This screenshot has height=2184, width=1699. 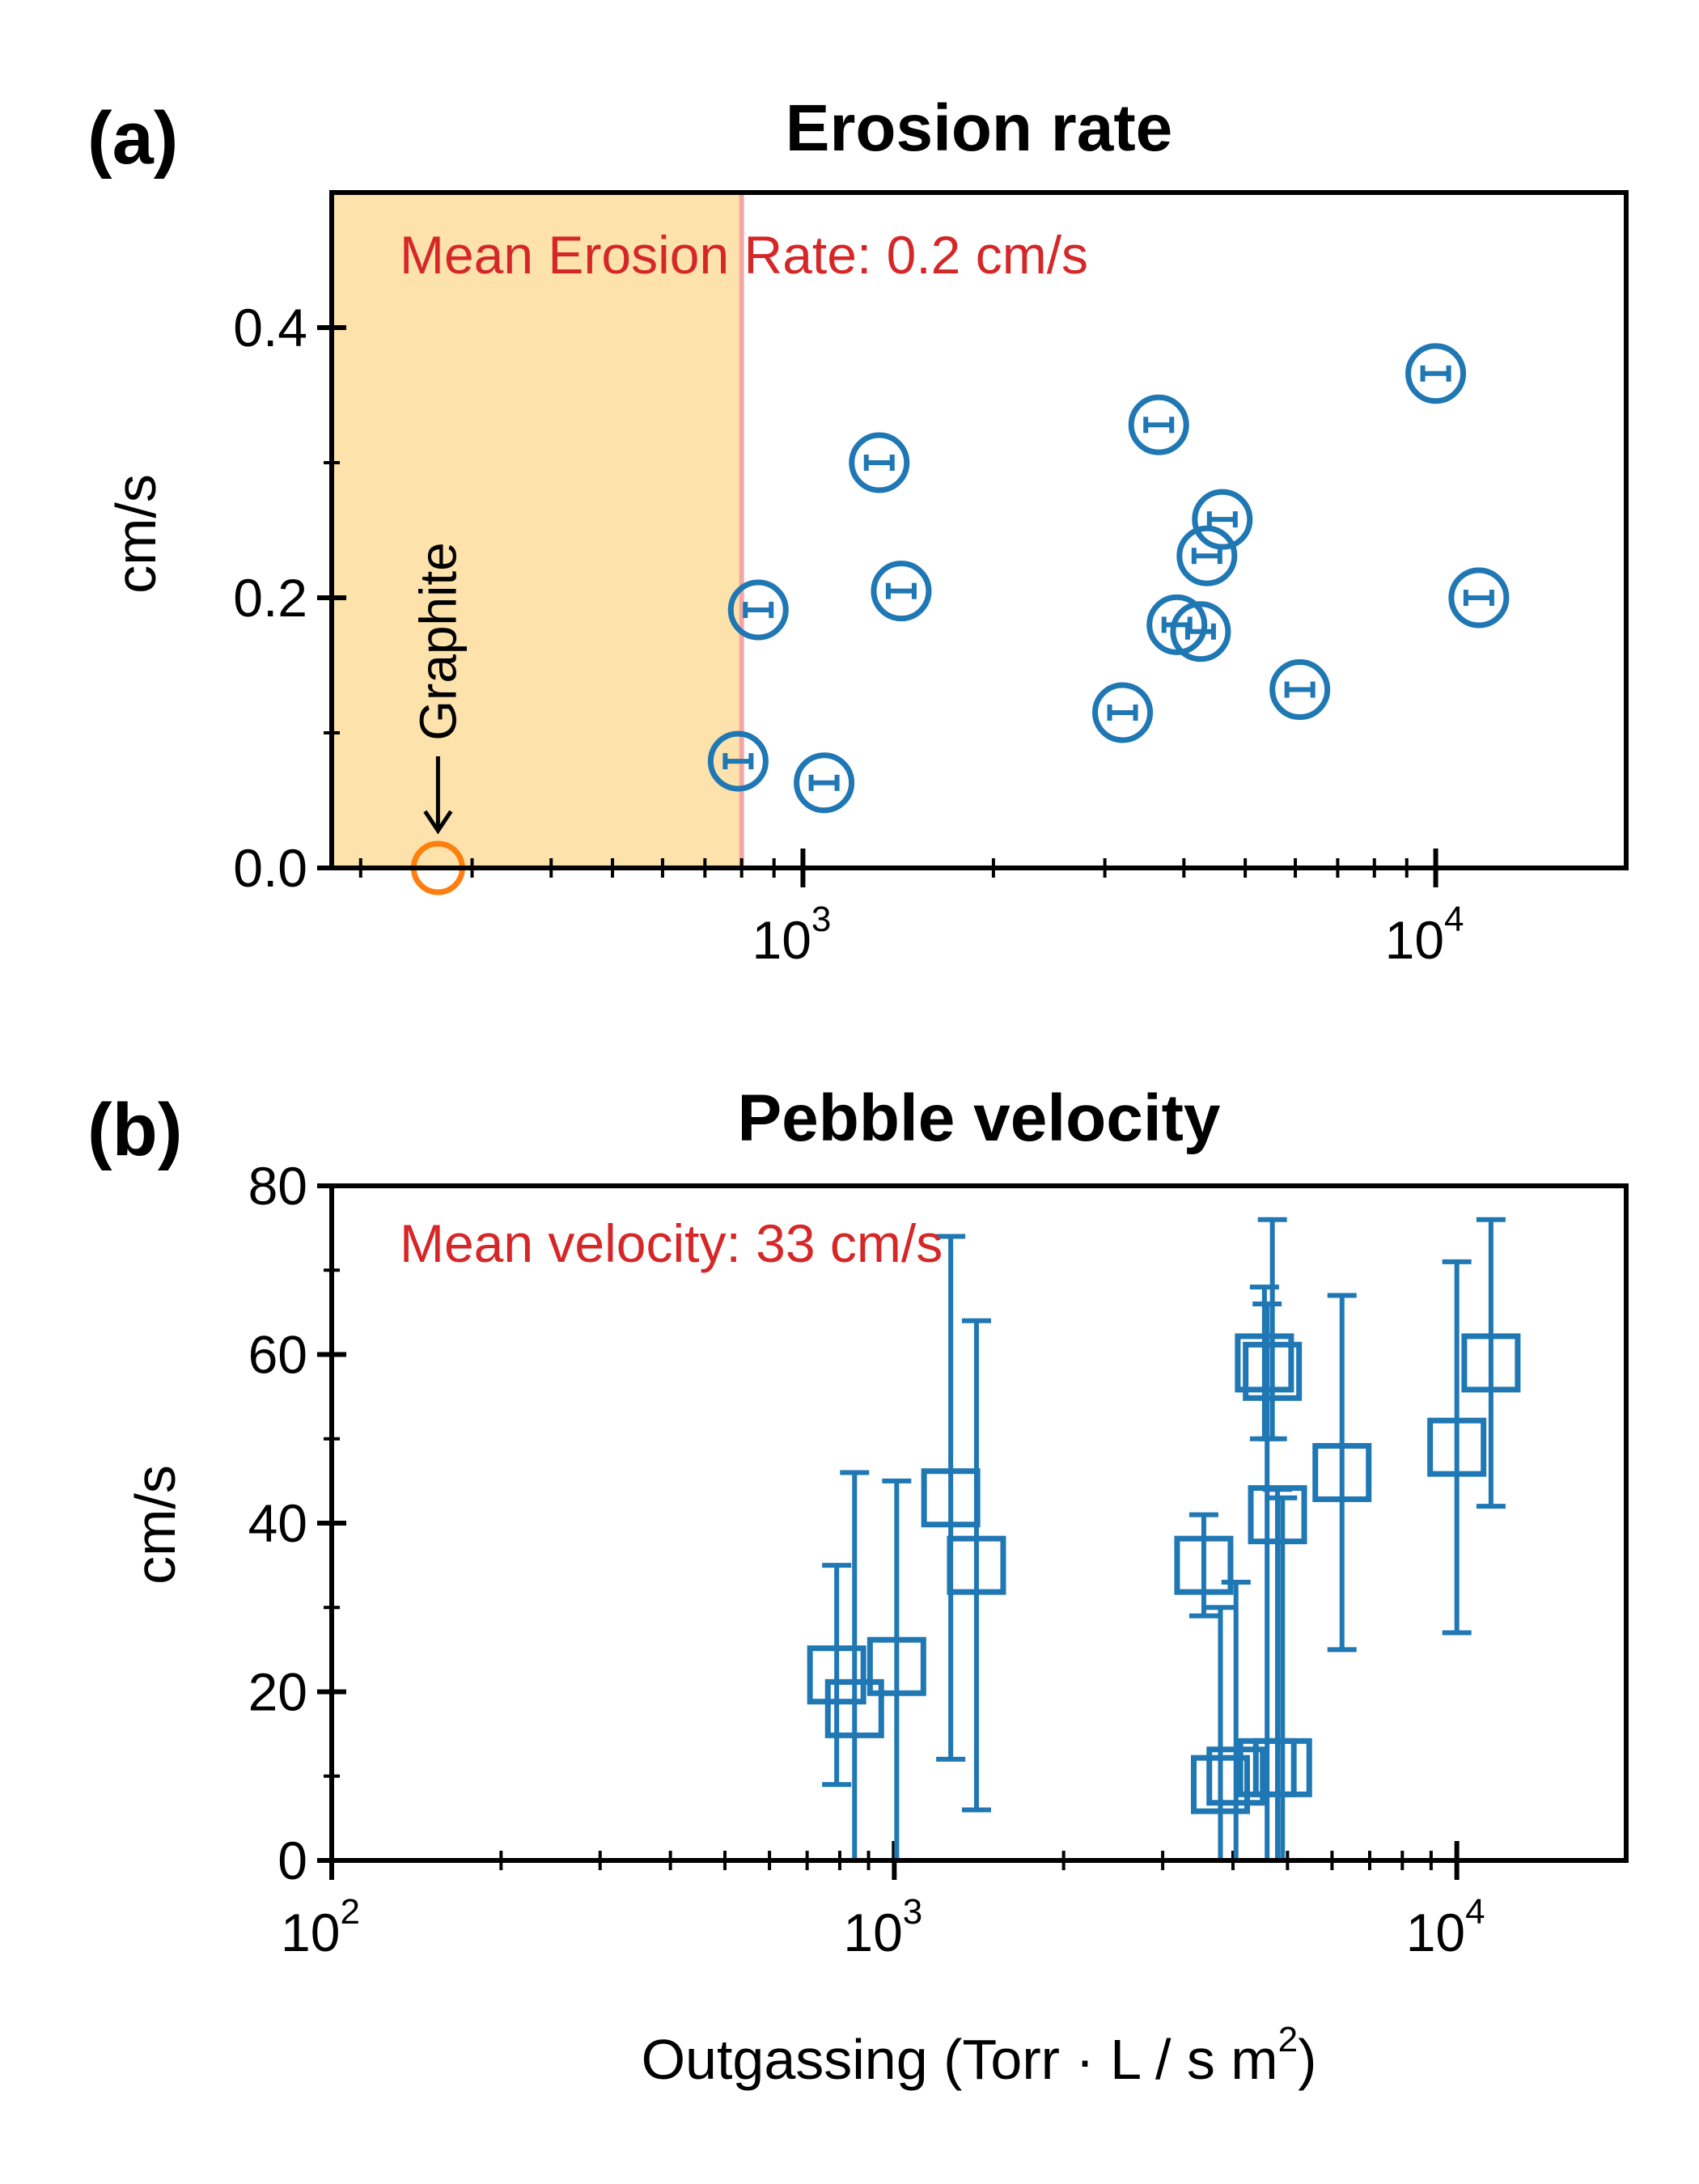 I want to click on panel-a-shaded-region, so click(x=538, y=530).